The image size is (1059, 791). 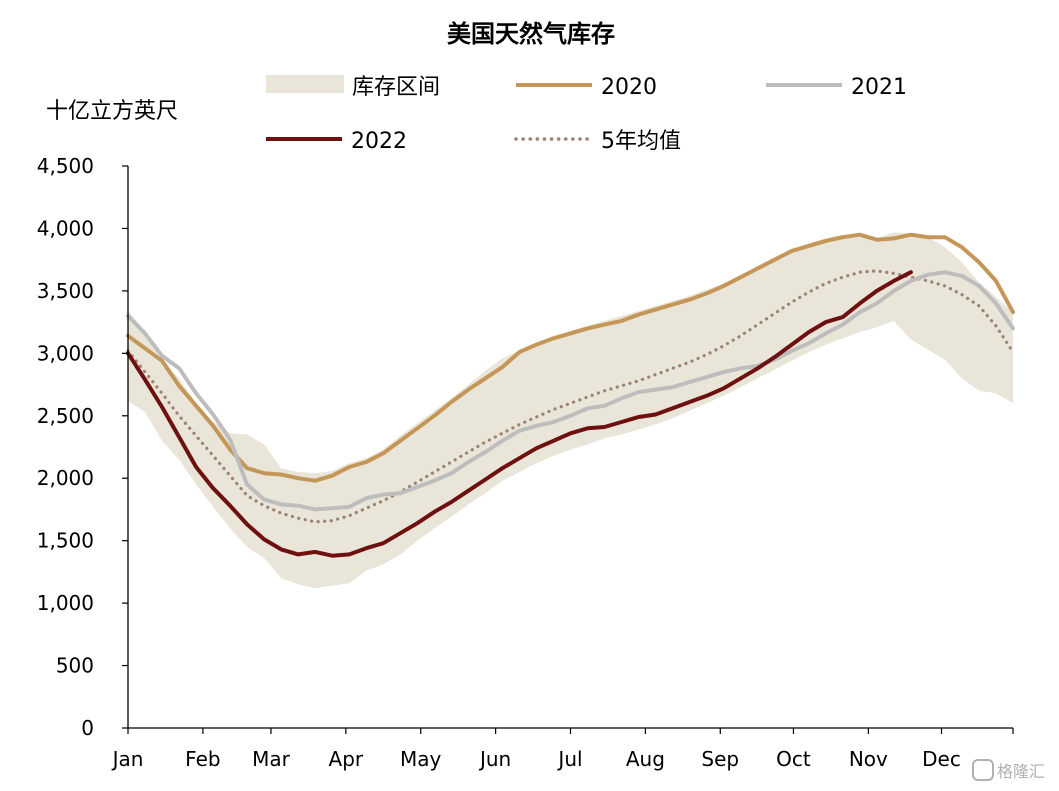 What do you see at coordinates (65, 166) in the screenshot?
I see `y-tick-label: 4,500` at bounding box center [65, 166].